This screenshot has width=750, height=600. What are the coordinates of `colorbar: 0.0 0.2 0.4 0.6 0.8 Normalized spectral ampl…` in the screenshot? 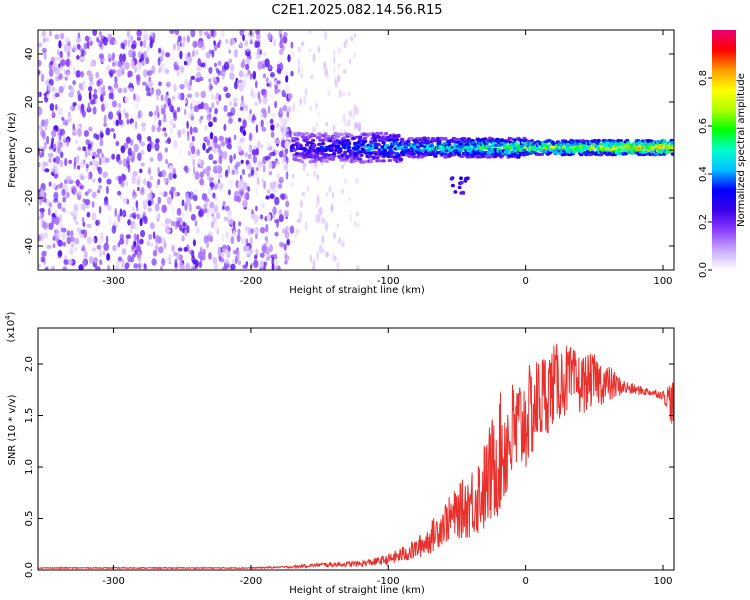 It's located at (722, 154).